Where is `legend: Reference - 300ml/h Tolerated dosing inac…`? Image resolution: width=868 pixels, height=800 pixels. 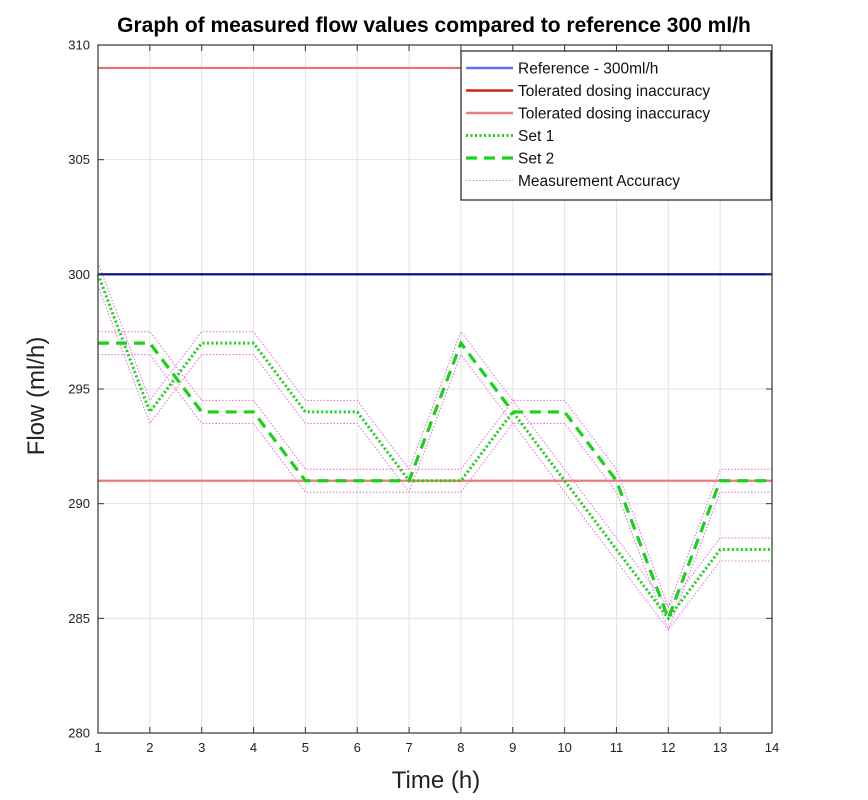 legend: Reference - 300ml/h Tolerated dosing inac… is located at coordinates (616, 125).